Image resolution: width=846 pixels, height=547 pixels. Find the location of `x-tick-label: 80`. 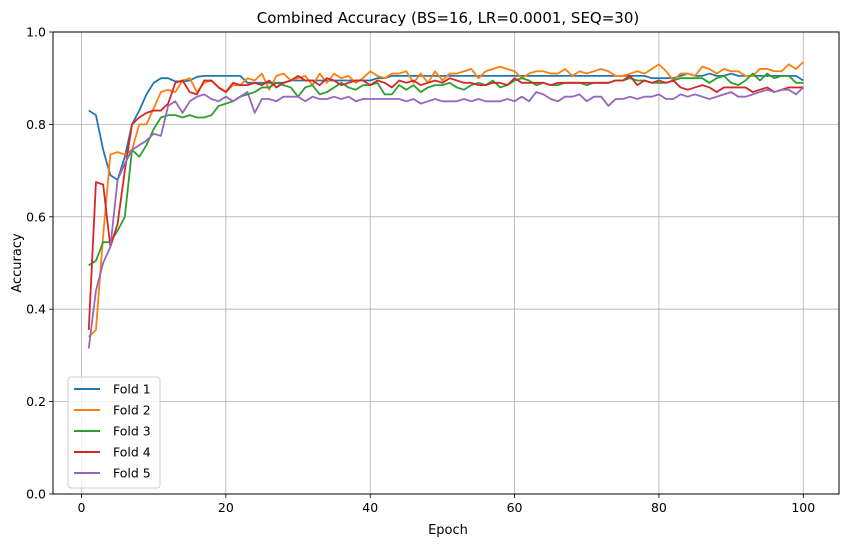

x-tick-label: 80 is located at coordinates (659, 507).